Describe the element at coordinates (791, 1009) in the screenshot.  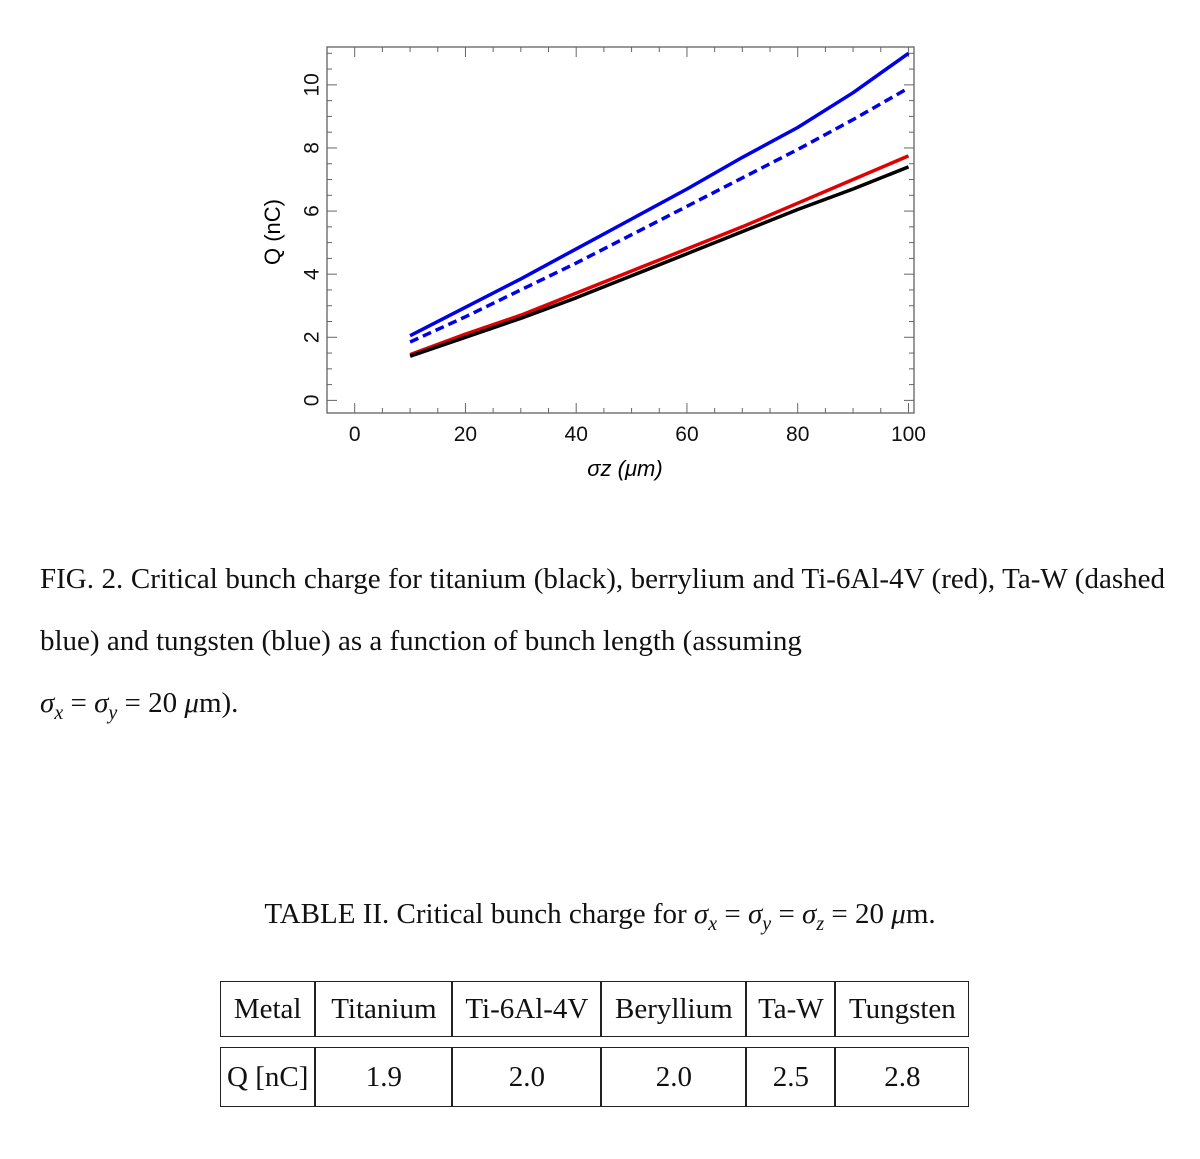
I see `table-header-cell: Ta-W` at that location.